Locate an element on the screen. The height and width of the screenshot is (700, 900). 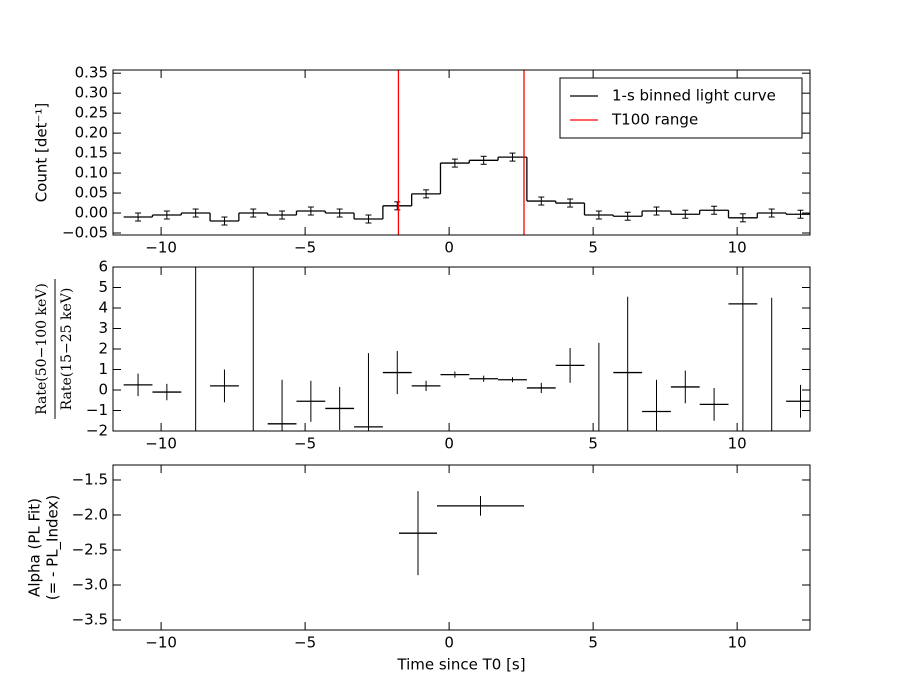
y-tick-label: 0.15 is located at coordinates (91, 153).